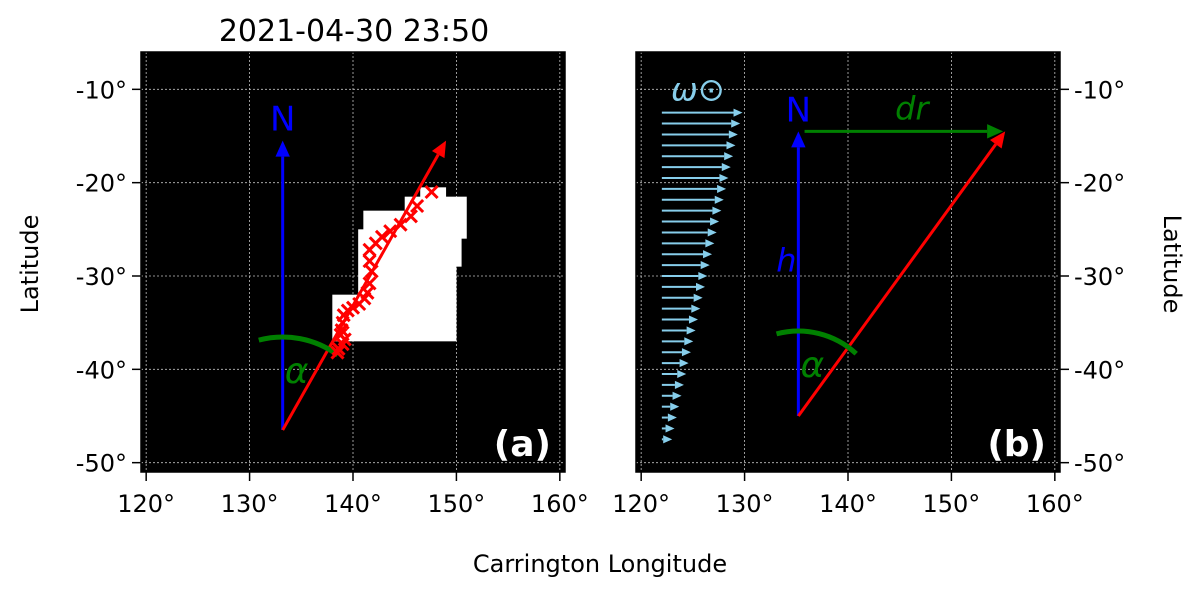  I want to click on y-axis-label-left: Latitude, so click(30, 264).